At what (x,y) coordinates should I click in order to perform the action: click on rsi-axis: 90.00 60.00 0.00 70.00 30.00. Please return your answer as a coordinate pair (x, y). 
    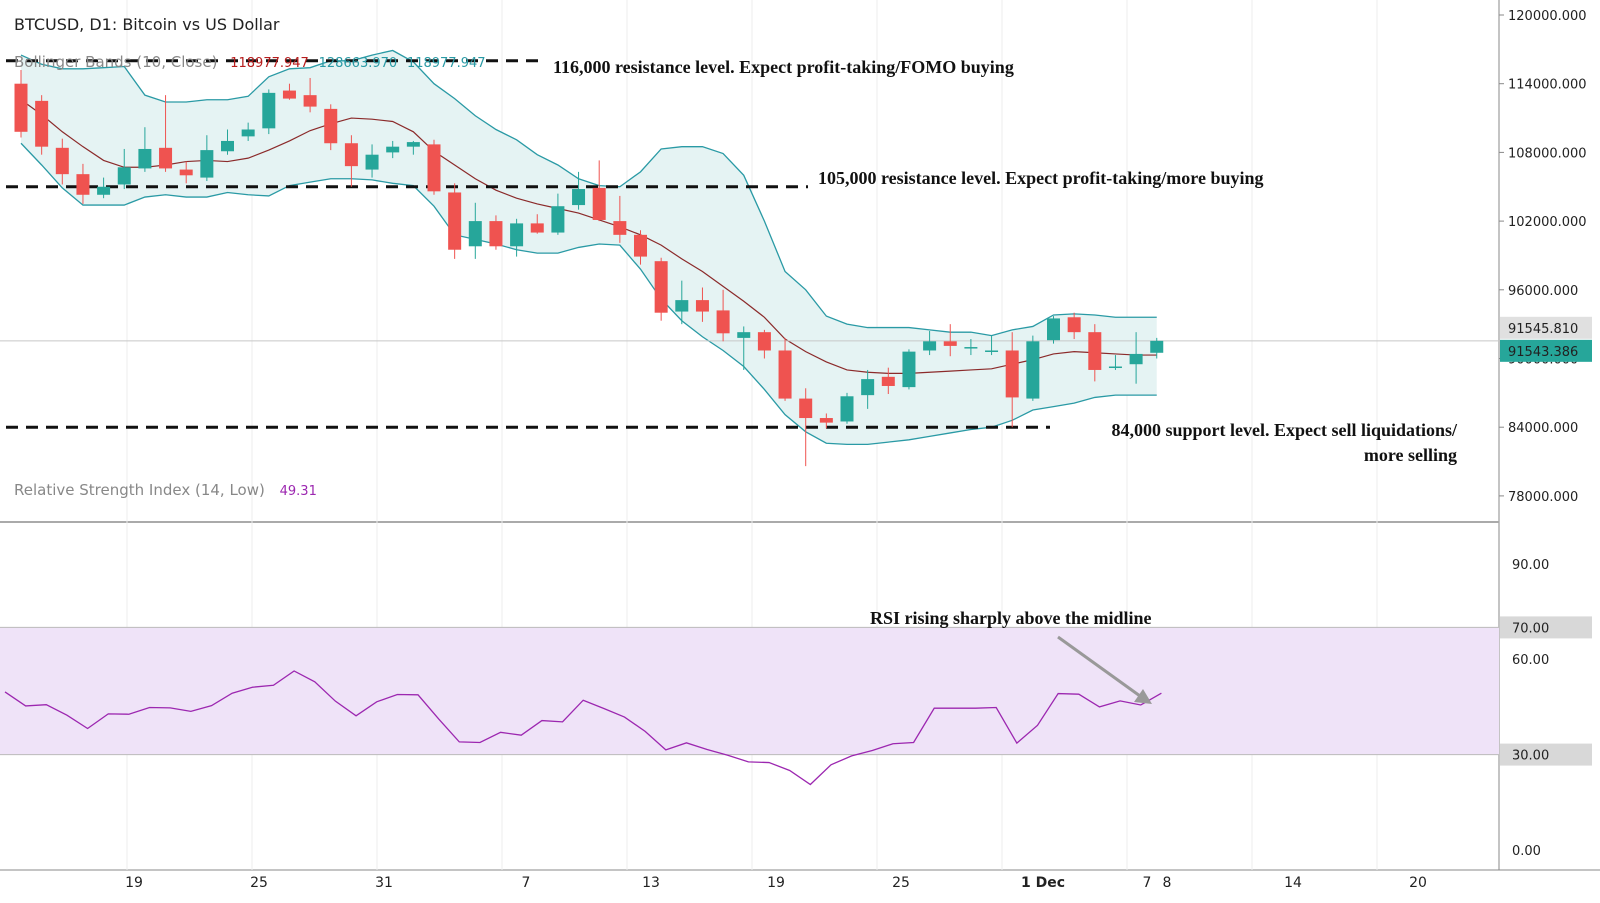
    Looking at the image, I should click on (1546, 708).